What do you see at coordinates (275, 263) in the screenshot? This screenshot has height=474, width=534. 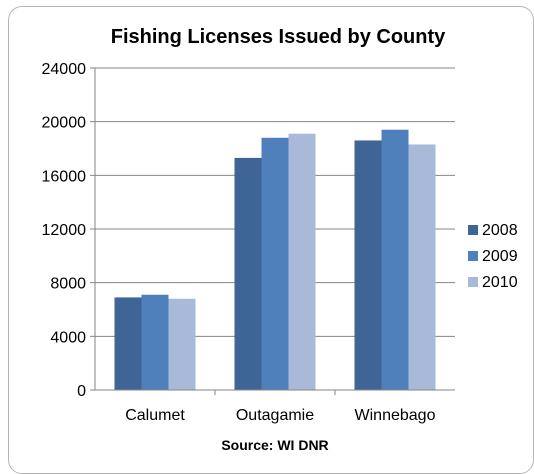 I see `bar-outagamie-2009` at bounding box center [275, 263].